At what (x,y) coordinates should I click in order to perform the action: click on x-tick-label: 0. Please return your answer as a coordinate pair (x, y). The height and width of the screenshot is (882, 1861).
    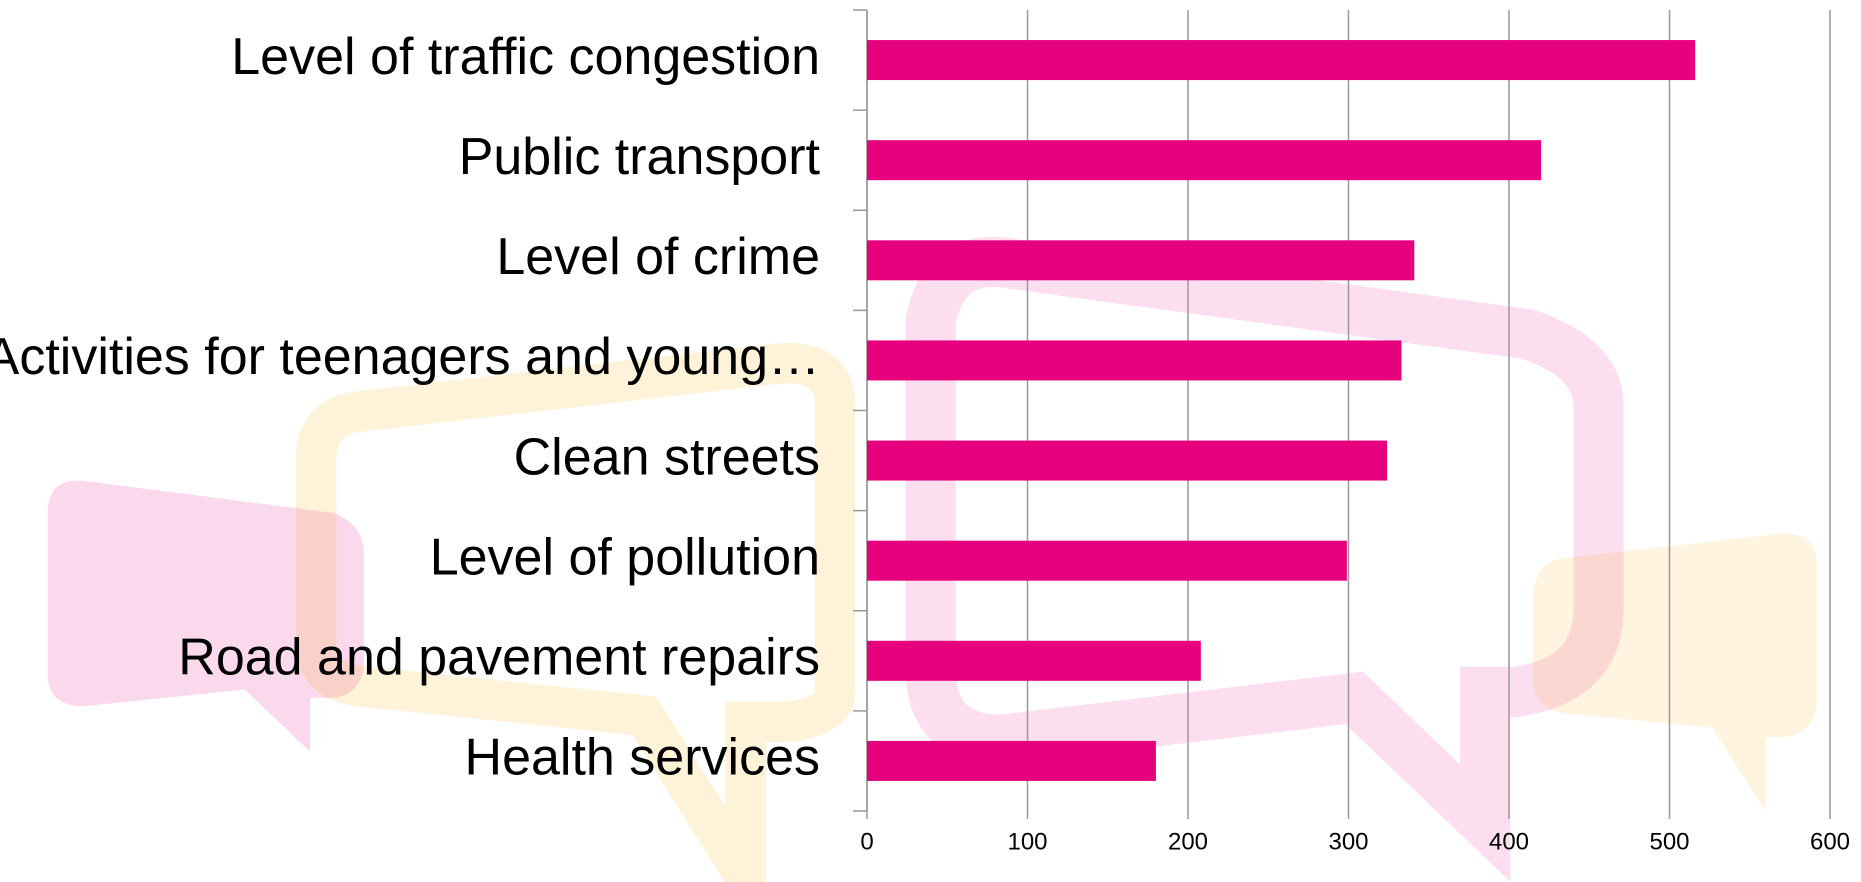
    Looking at the image, I should click on (866, 841).